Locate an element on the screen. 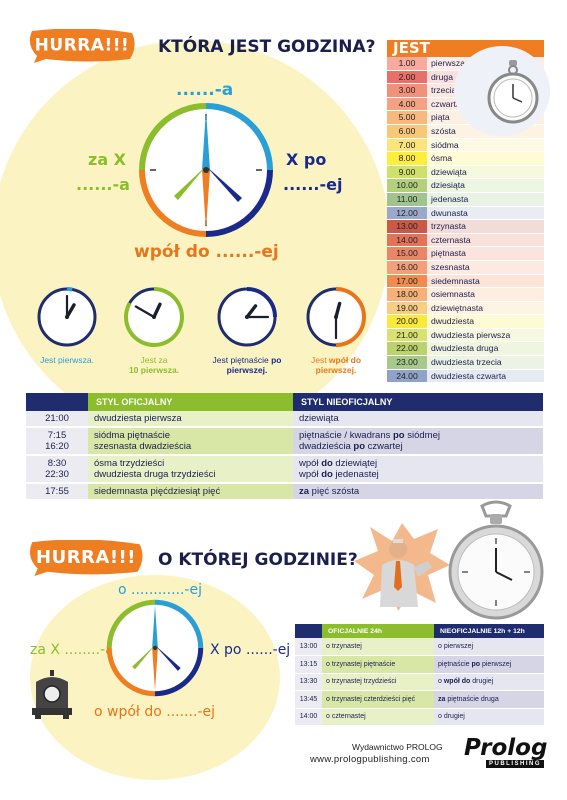  clock2-label-top: o ............-ej is located at coordinates (160, 590).